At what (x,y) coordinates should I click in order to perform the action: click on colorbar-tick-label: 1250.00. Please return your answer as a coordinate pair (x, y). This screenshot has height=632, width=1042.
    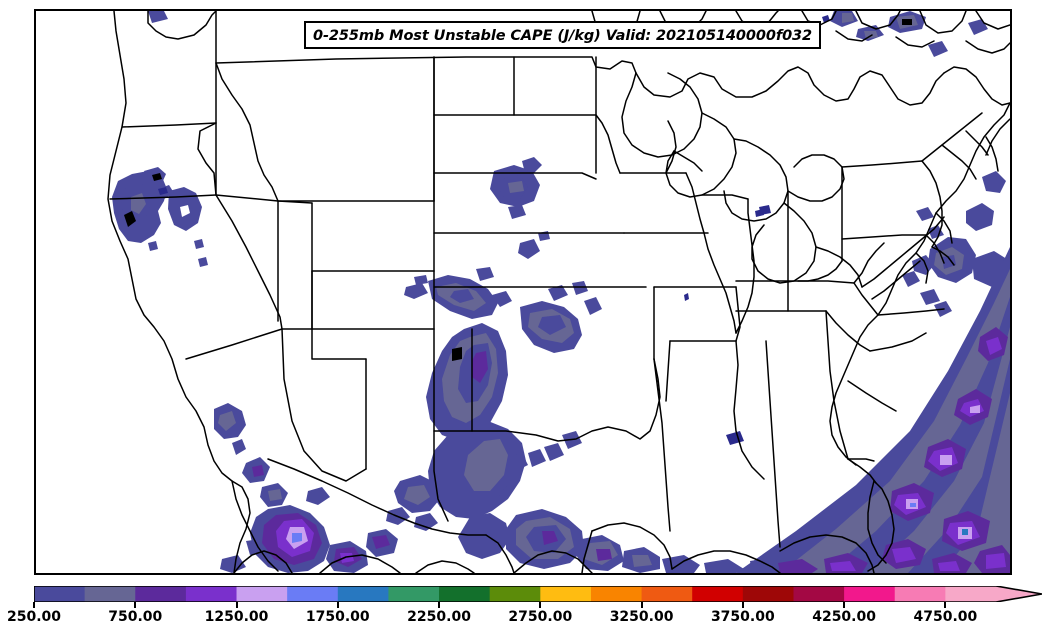
    Looking at the image, I should click on (236, 617).